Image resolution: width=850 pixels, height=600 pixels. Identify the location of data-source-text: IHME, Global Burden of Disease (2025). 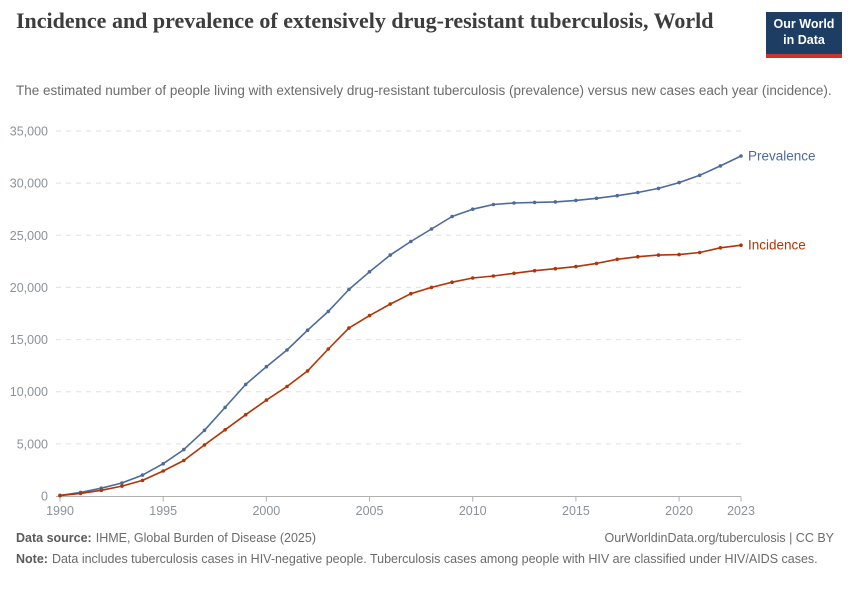
(205, 538).